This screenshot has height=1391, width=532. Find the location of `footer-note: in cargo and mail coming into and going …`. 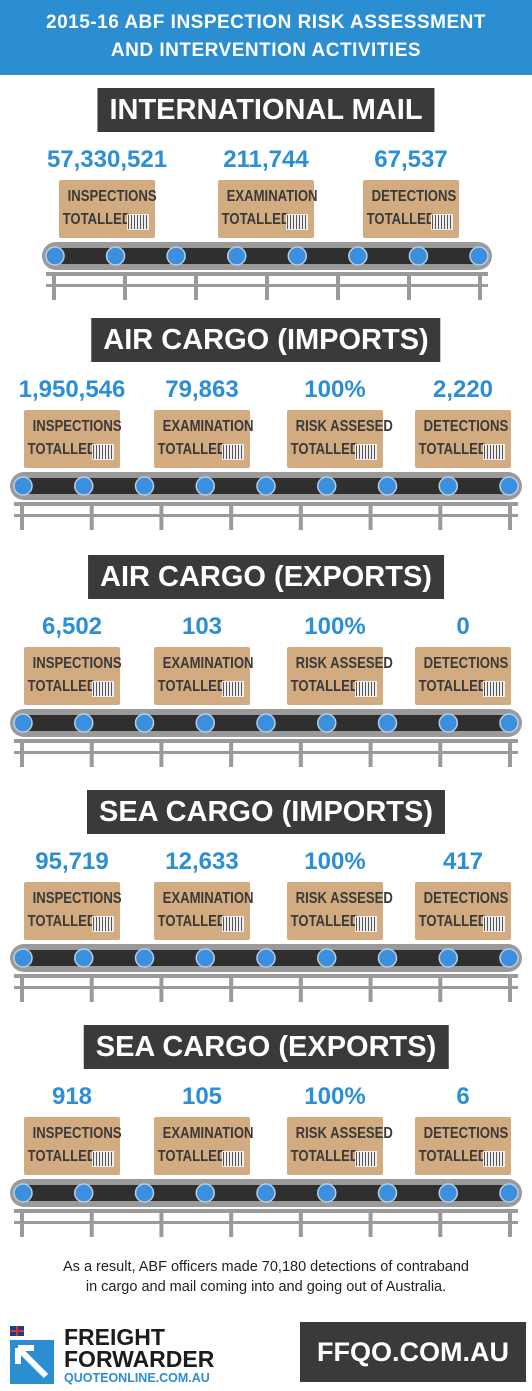

footer-note: in cargo and mail coming into and going … is located at coordinates (266, 1287).